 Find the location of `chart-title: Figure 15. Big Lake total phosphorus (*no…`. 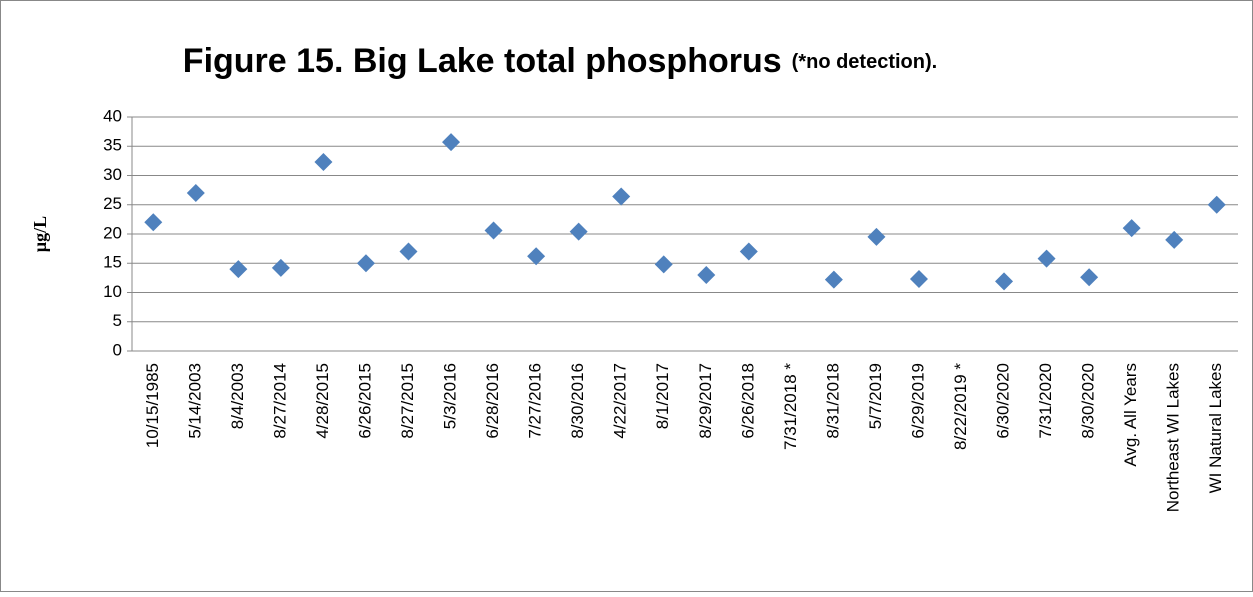

chart-title: Figure 15. Big Lake total phosphorus (*no… is located at coordinates (560, 61).